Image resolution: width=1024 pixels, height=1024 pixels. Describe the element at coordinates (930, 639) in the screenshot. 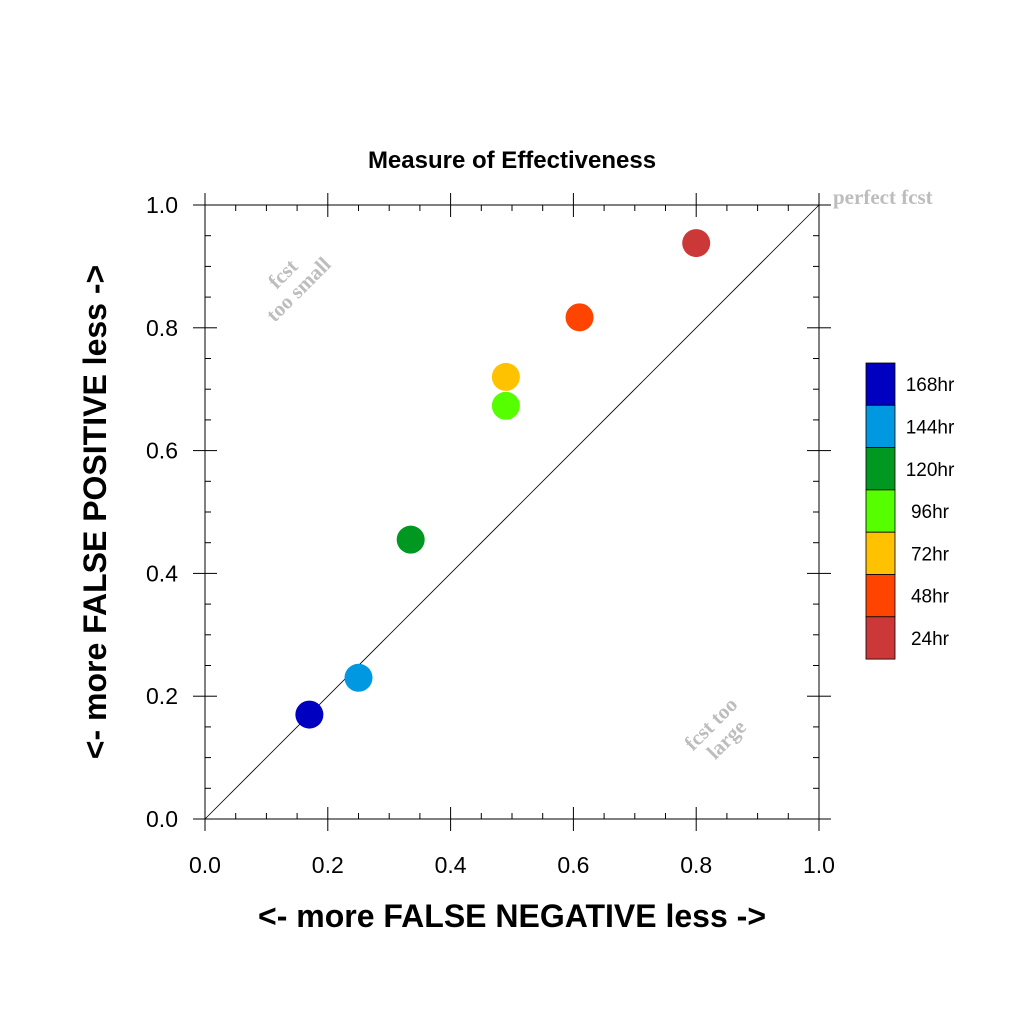

I see `legend-label-24hr: 24hr` at that location.